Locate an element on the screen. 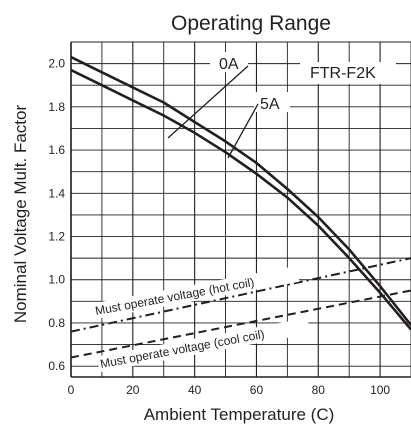 The image size is (411, 436). label-mask-model is located at coordinates (348, 73).